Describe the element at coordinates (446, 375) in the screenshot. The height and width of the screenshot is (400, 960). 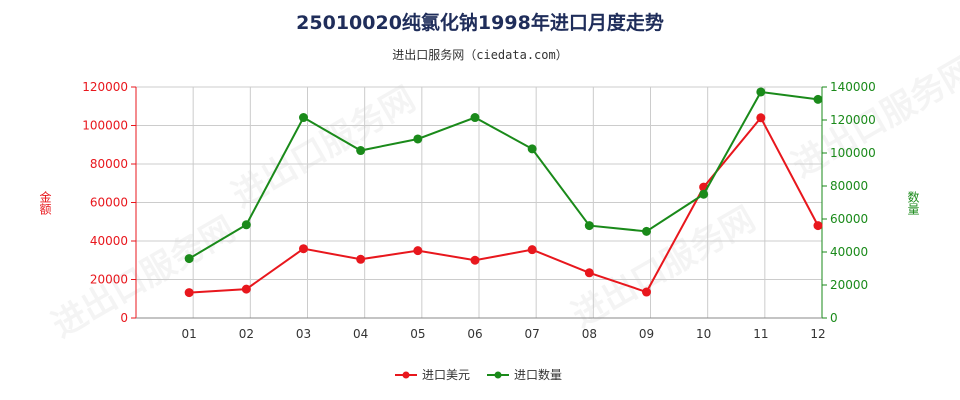
I see `legend-label-0: 进口美元` at that location.